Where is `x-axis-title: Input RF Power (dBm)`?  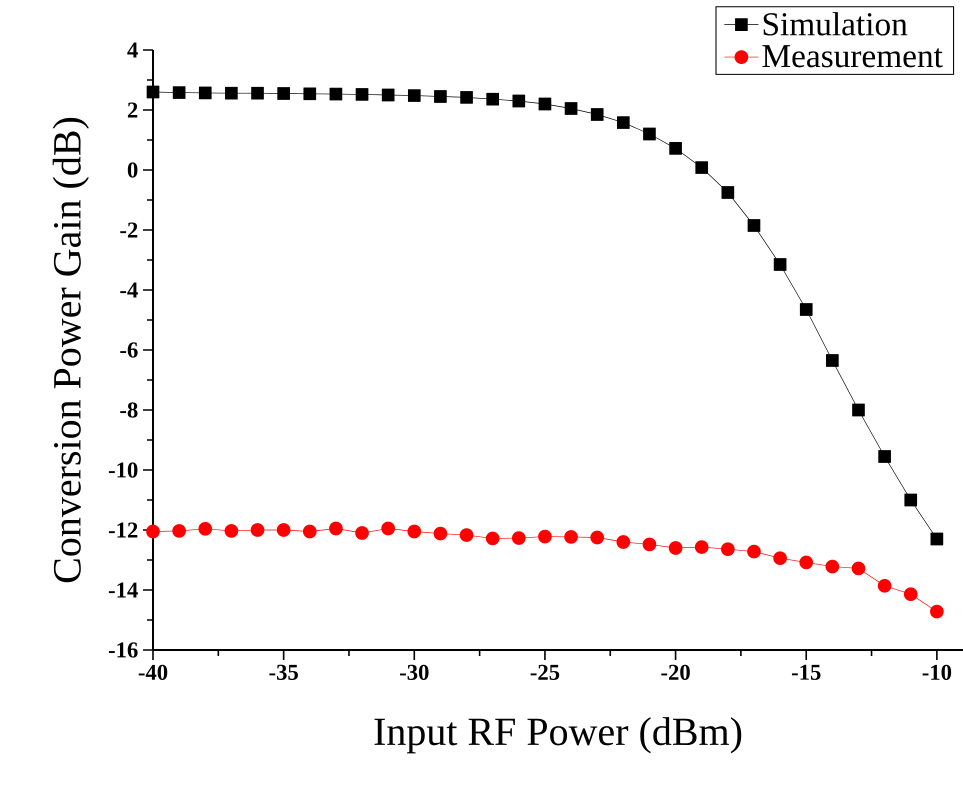
x-axis-title: Input RF Power (dBm) is located at coordinates (558, 735).